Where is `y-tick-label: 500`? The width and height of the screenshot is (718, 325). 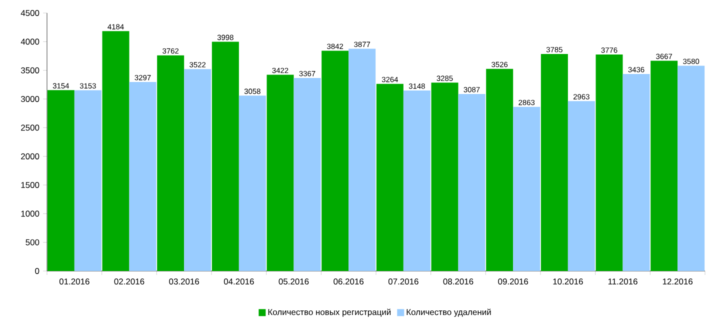
y-tick-label: 500 is located at coordinates (33, 242).